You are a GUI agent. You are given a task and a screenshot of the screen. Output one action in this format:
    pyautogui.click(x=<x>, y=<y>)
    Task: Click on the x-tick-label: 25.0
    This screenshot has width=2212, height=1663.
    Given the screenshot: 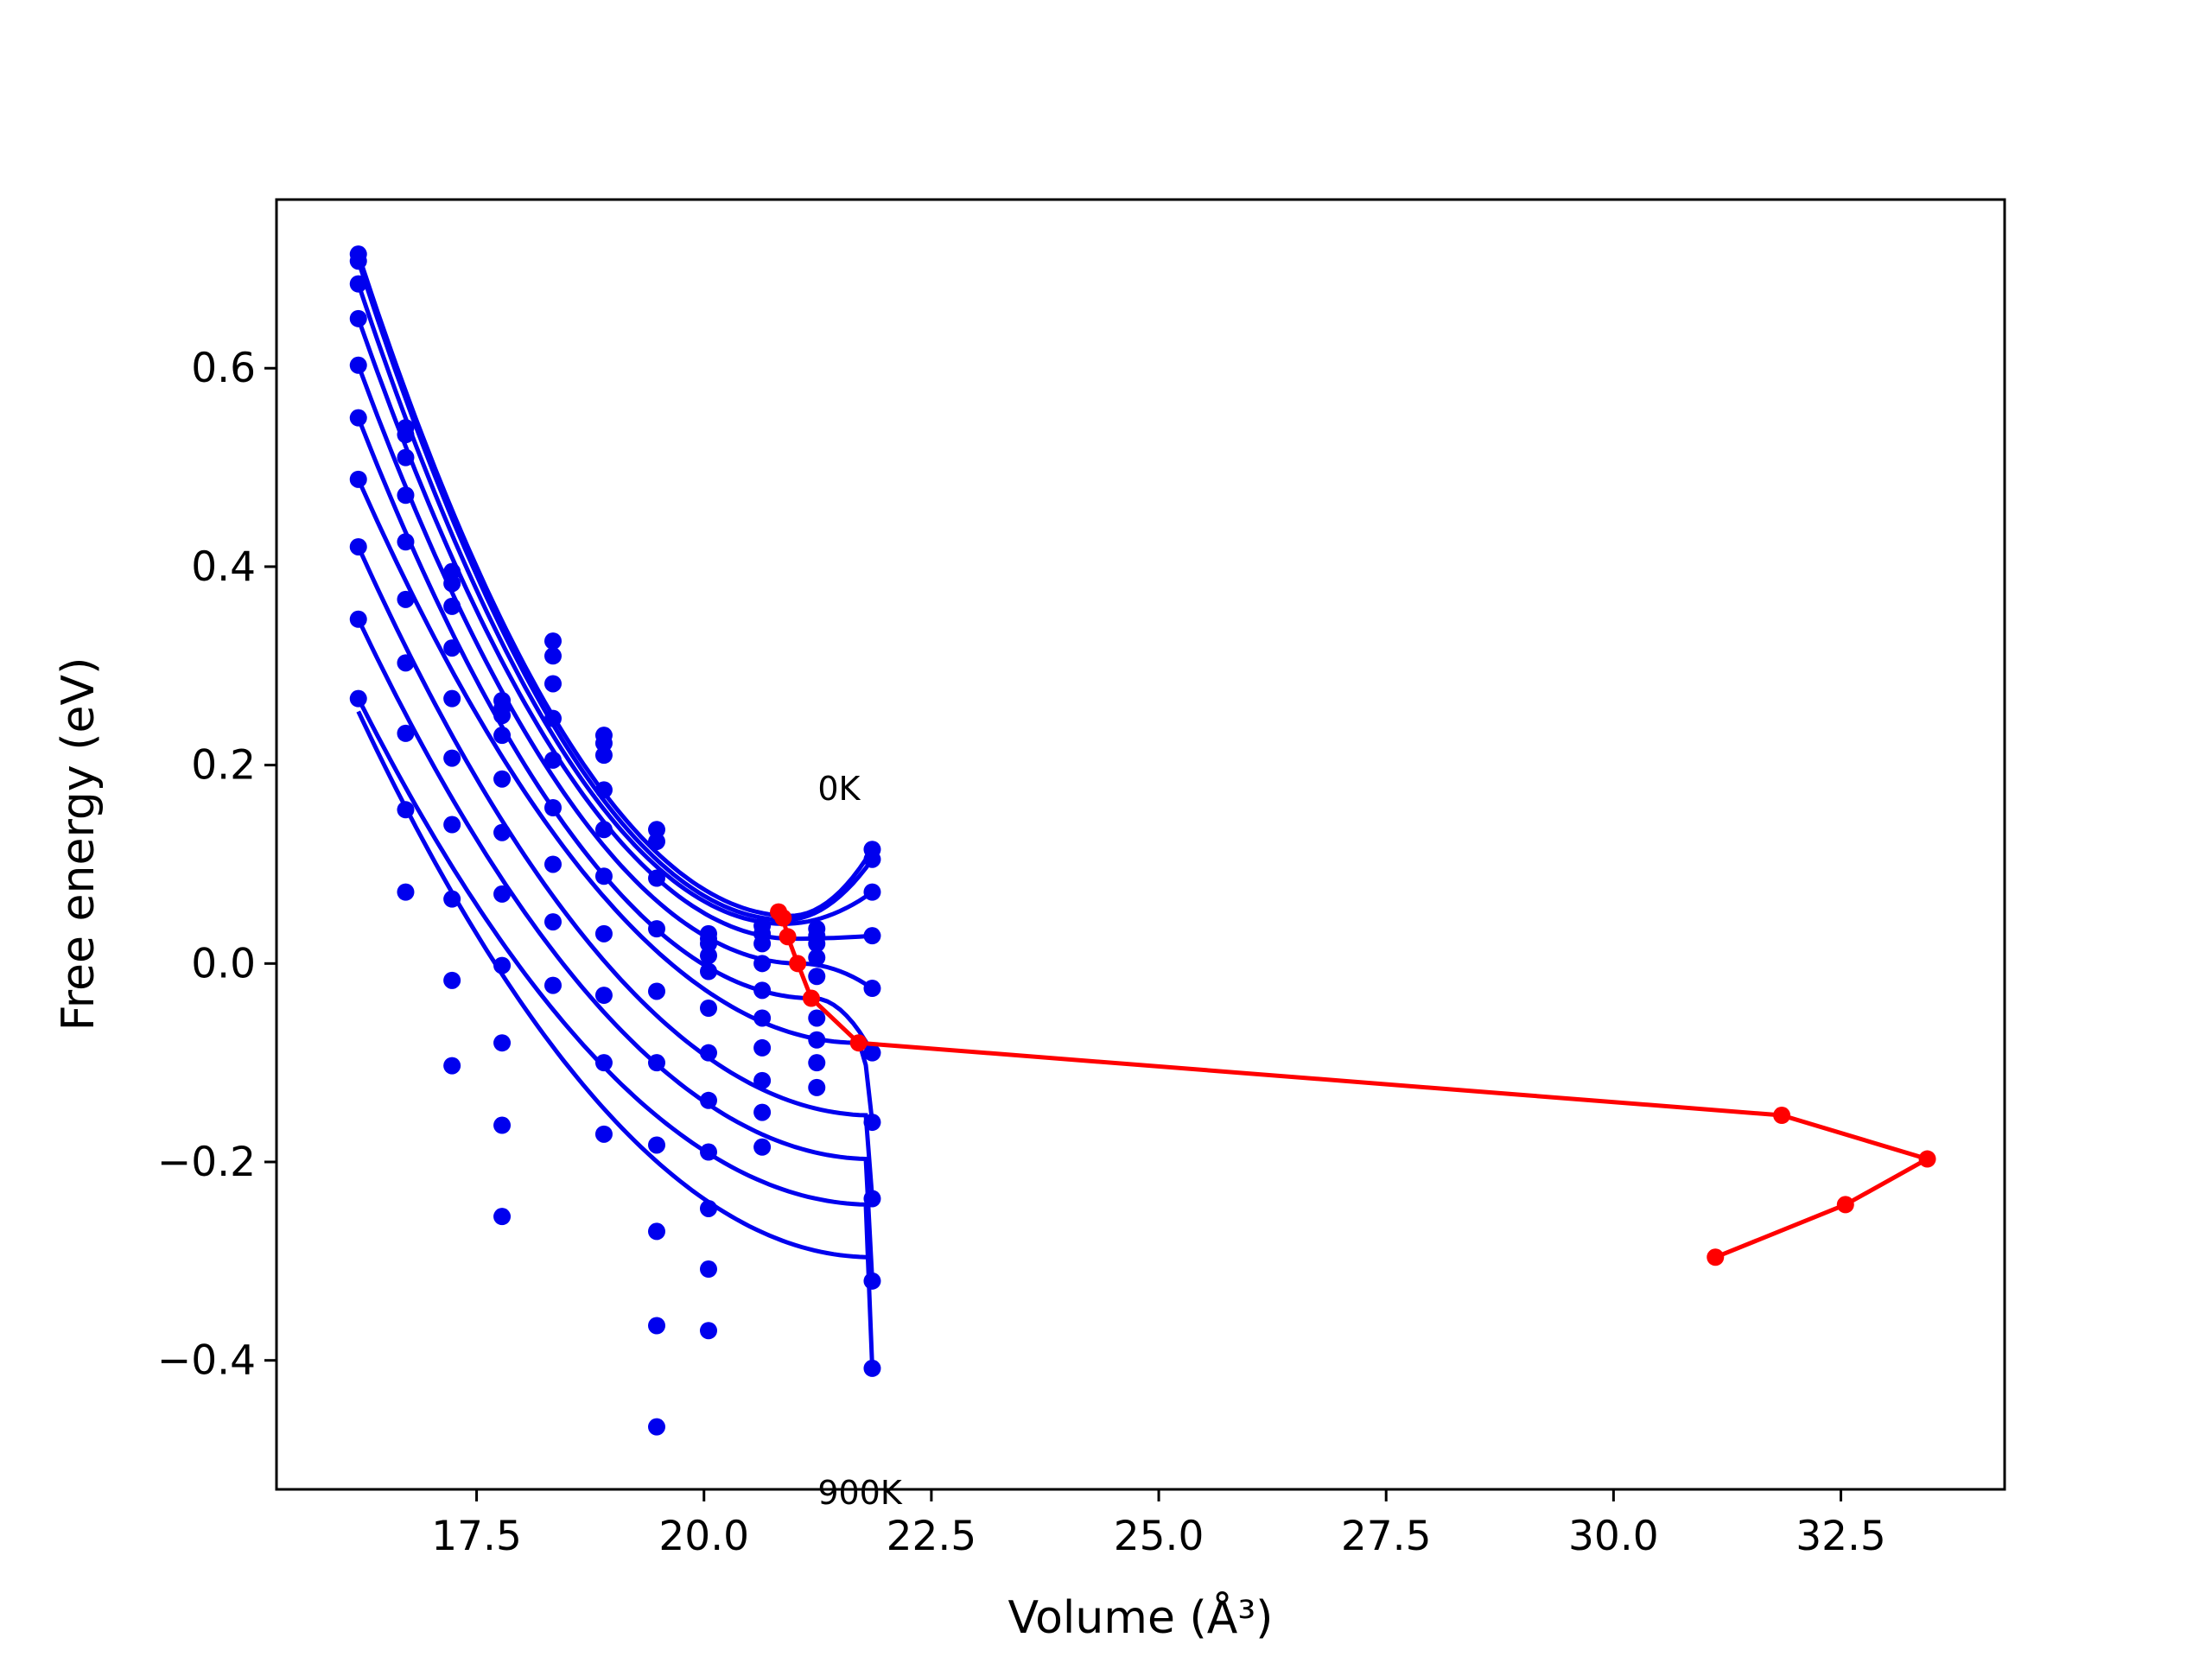 What is the action you would take?
    pyautogui.click(x=1159, y=1536)
    